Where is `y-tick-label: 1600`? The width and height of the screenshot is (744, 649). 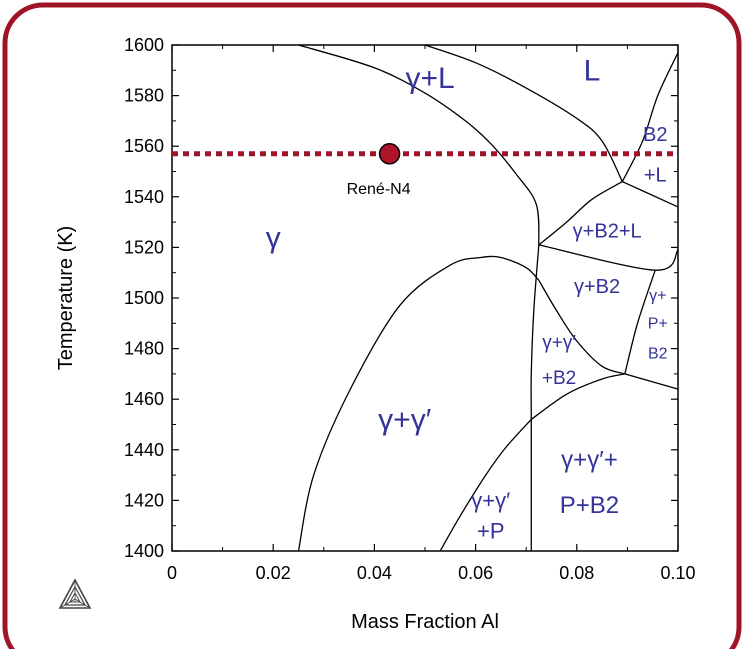 y-tick-label: 1600 is located at coordinates (144, 45).